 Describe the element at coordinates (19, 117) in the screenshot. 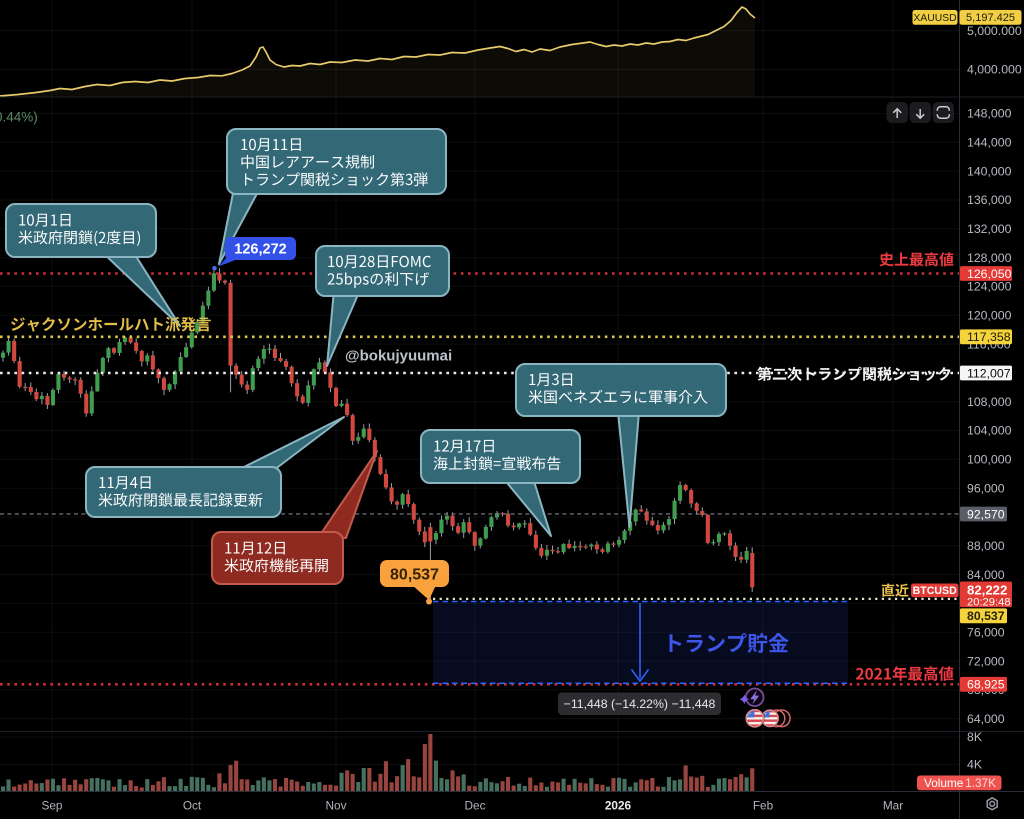

I see `svg-text: 0.44%)` at that location.